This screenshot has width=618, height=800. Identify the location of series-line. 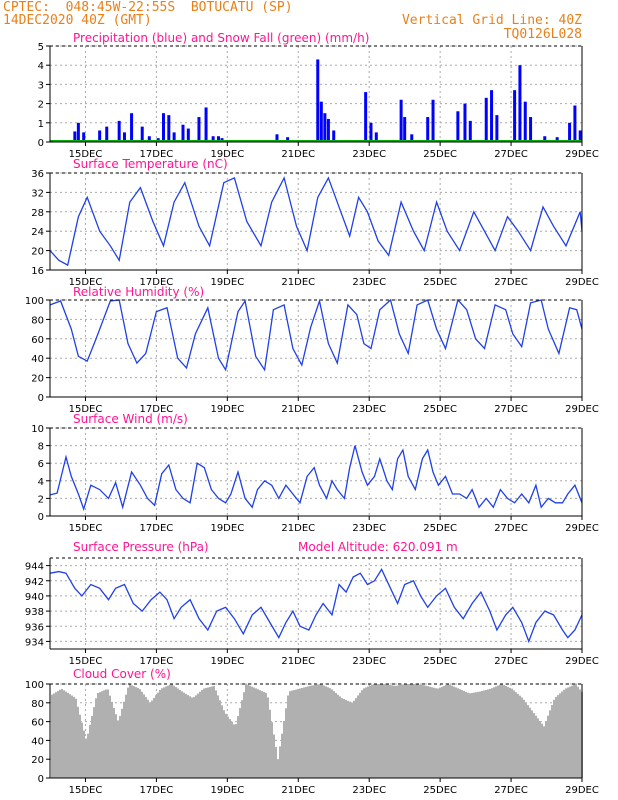
(316, 221).